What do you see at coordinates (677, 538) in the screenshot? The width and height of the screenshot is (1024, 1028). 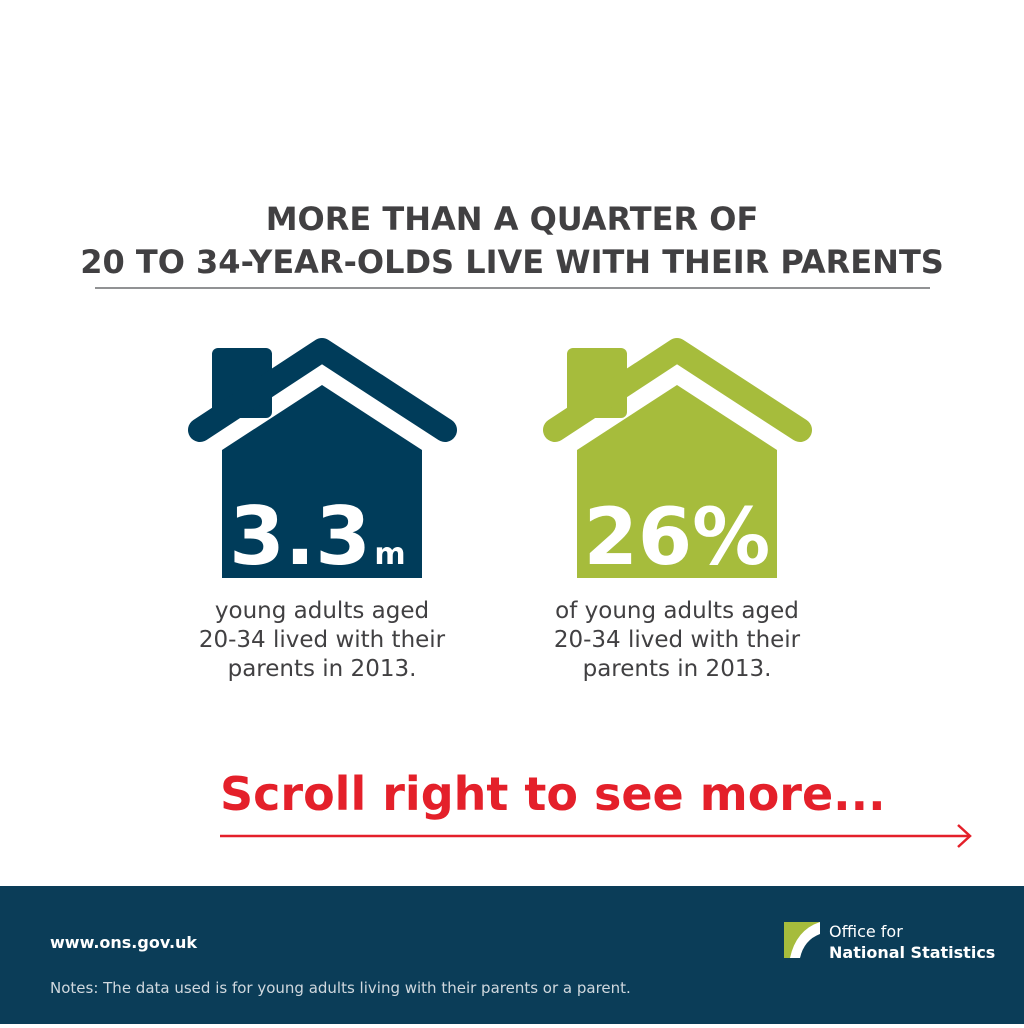 I see `stat-figure: 26%` at bounding box center [677, 538].